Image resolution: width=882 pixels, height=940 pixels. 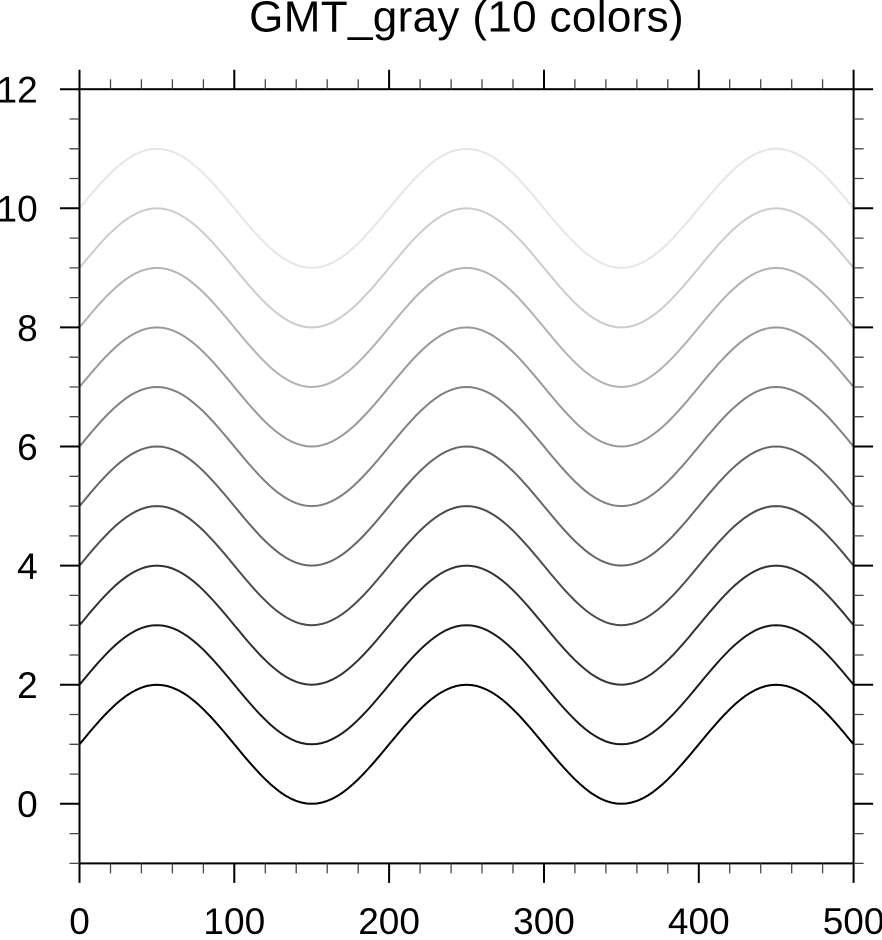 What do you see at coordinates (466, 21) in the screenshot?
I see `svg-text: GMT_gray (10 colors)` at bounding box center [466, 21].